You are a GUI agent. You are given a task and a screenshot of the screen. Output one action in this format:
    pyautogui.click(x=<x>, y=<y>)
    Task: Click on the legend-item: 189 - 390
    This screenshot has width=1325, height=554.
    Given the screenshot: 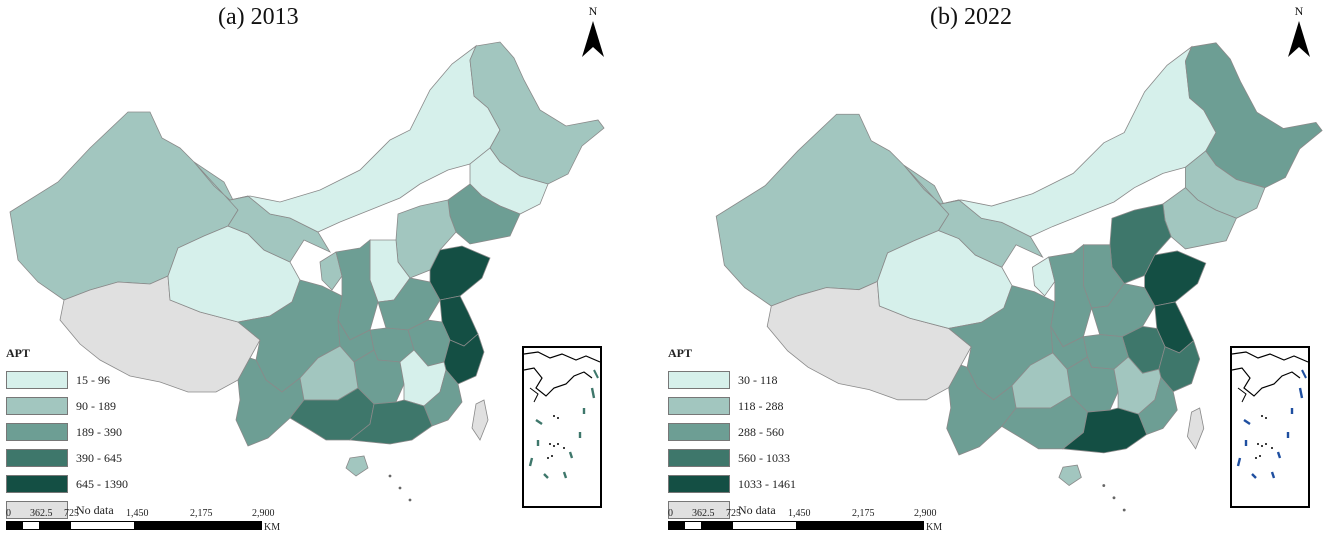 What is the action you would take?
    pyautogui.click(x=67, y=432)
    